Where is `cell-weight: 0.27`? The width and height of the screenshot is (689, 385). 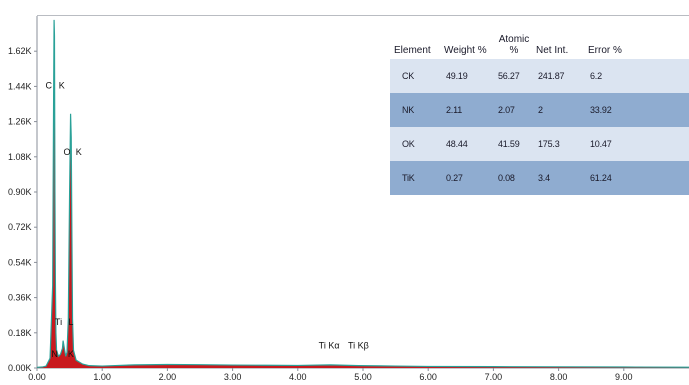 cell-weight: 0.27 is located at coordinates (466, 178).